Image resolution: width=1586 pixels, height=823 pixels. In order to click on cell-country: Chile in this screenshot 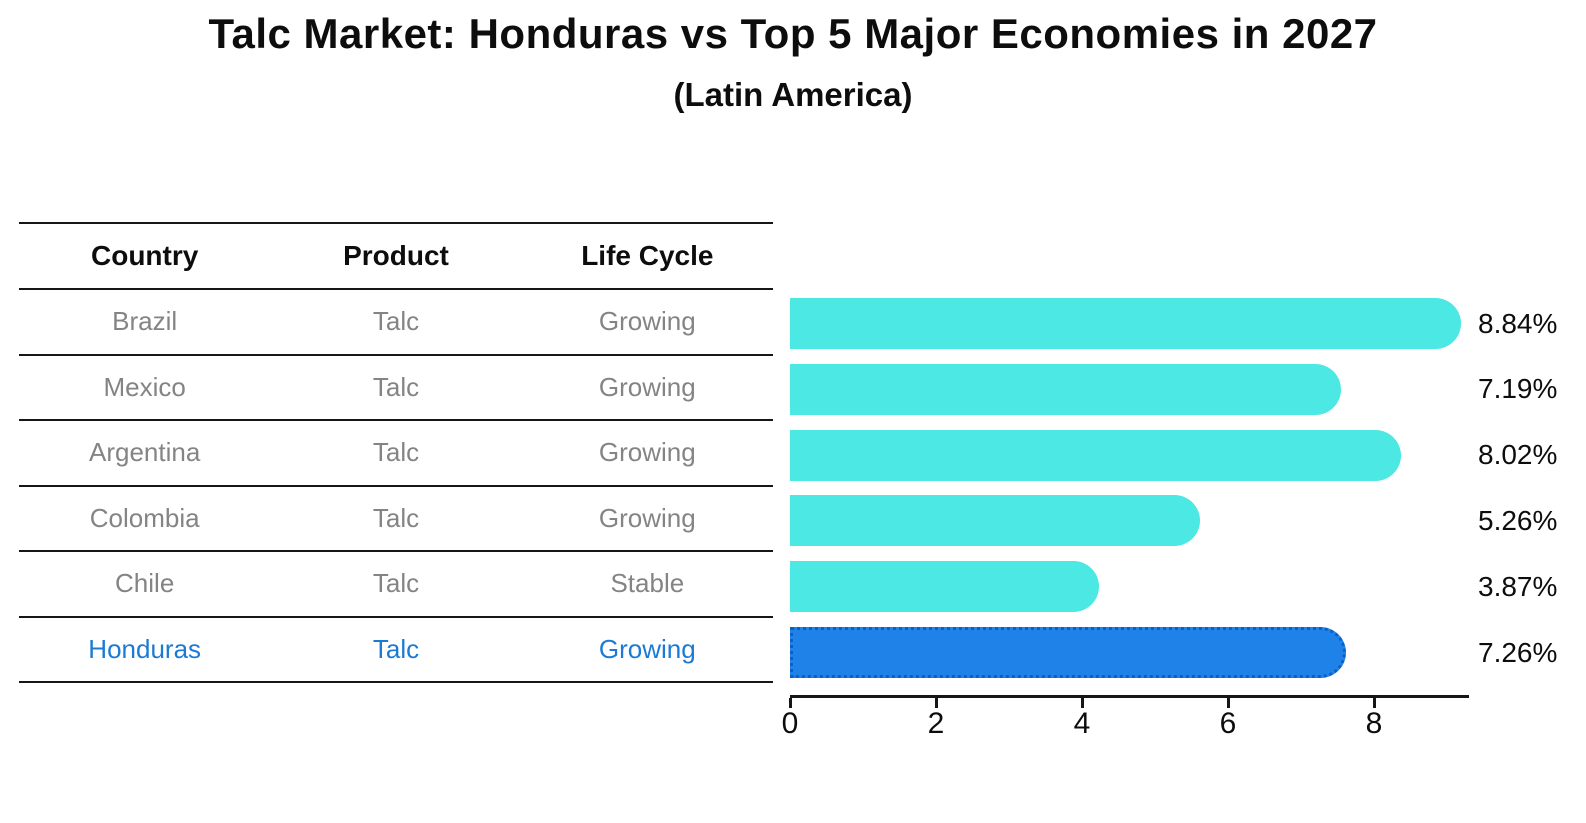, I will do `click(145, 584)`.